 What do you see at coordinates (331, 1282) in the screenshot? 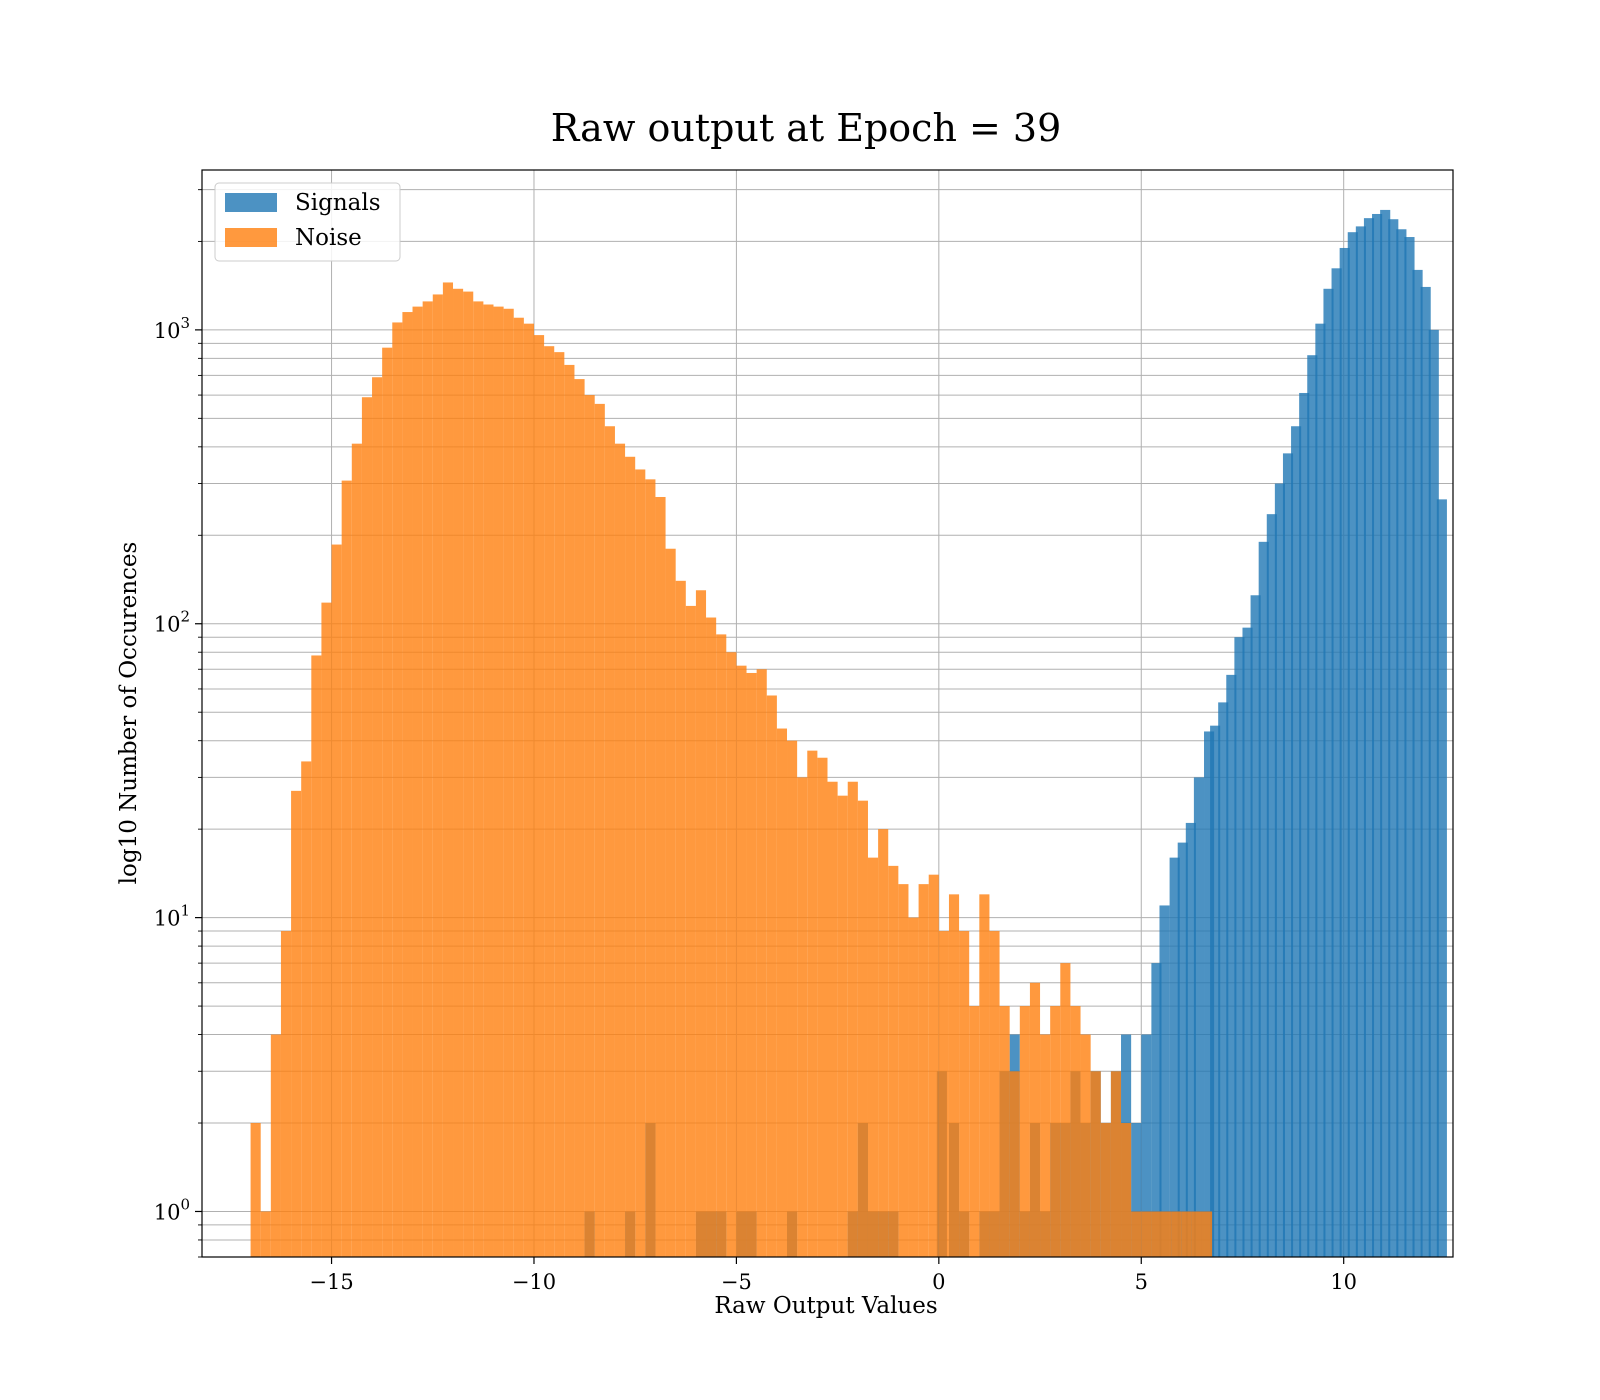
I see `x-tick-label: −15` at bounding box center [331, 1282].